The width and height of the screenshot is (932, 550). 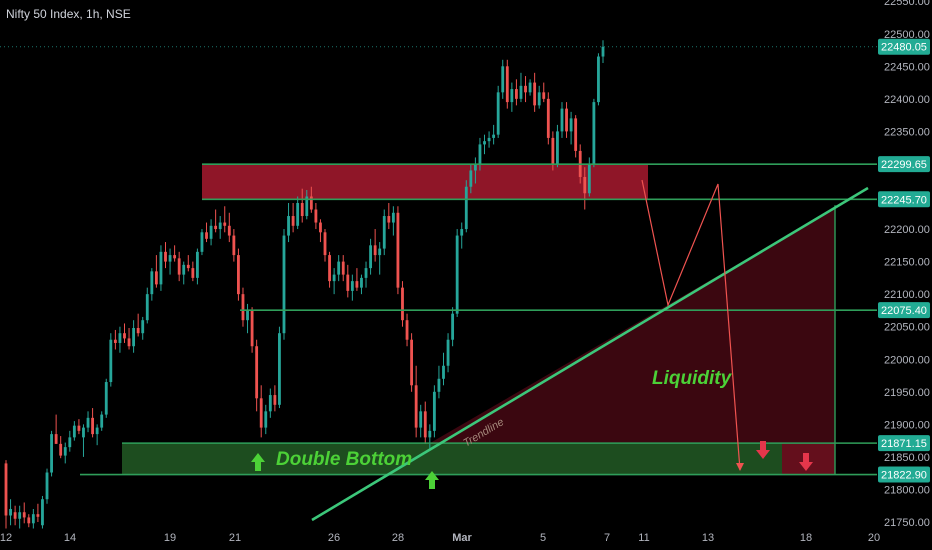 I want to click on x-tick-label: 11, so click(x=643, y=538).